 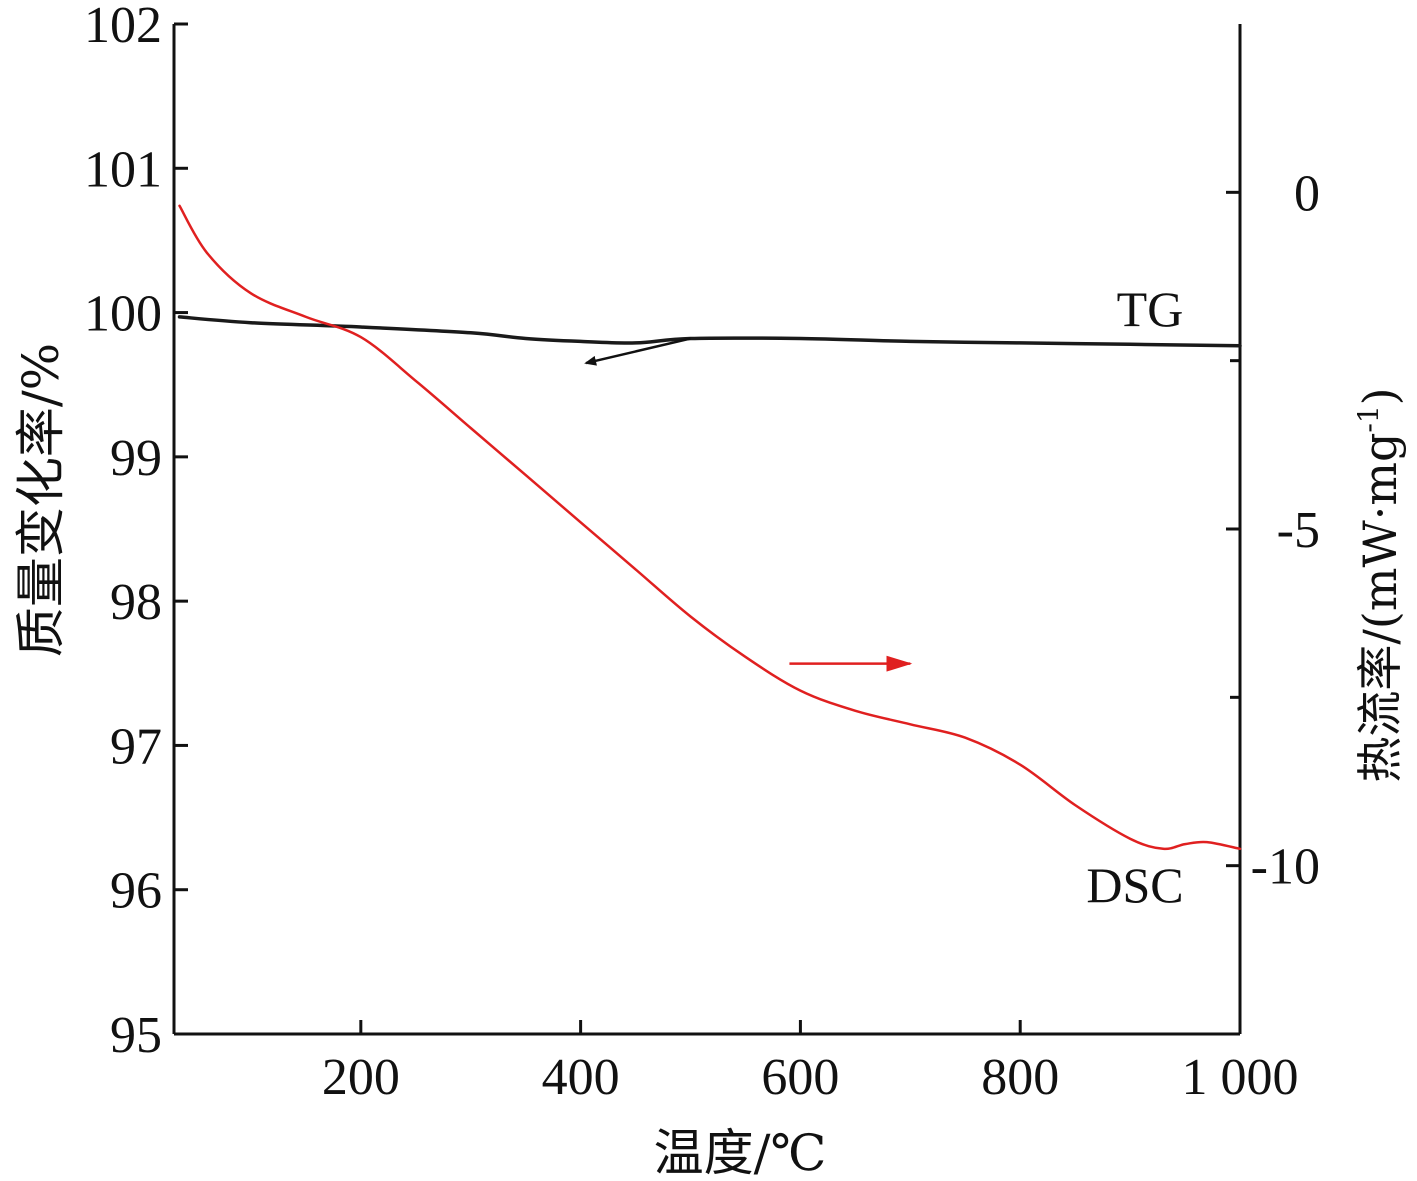 I want to click on left-y-tick-label: 95, so click(x=136, y=1035).